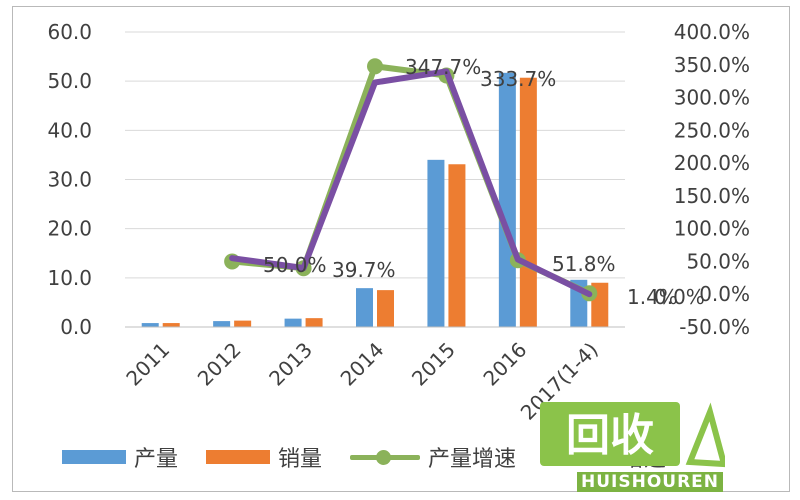 The width and height of the screenshot is (800, 500). Describe the element at coordinates (443, 67) in the screenshot. I see `data-label: 347.7%` at that location.